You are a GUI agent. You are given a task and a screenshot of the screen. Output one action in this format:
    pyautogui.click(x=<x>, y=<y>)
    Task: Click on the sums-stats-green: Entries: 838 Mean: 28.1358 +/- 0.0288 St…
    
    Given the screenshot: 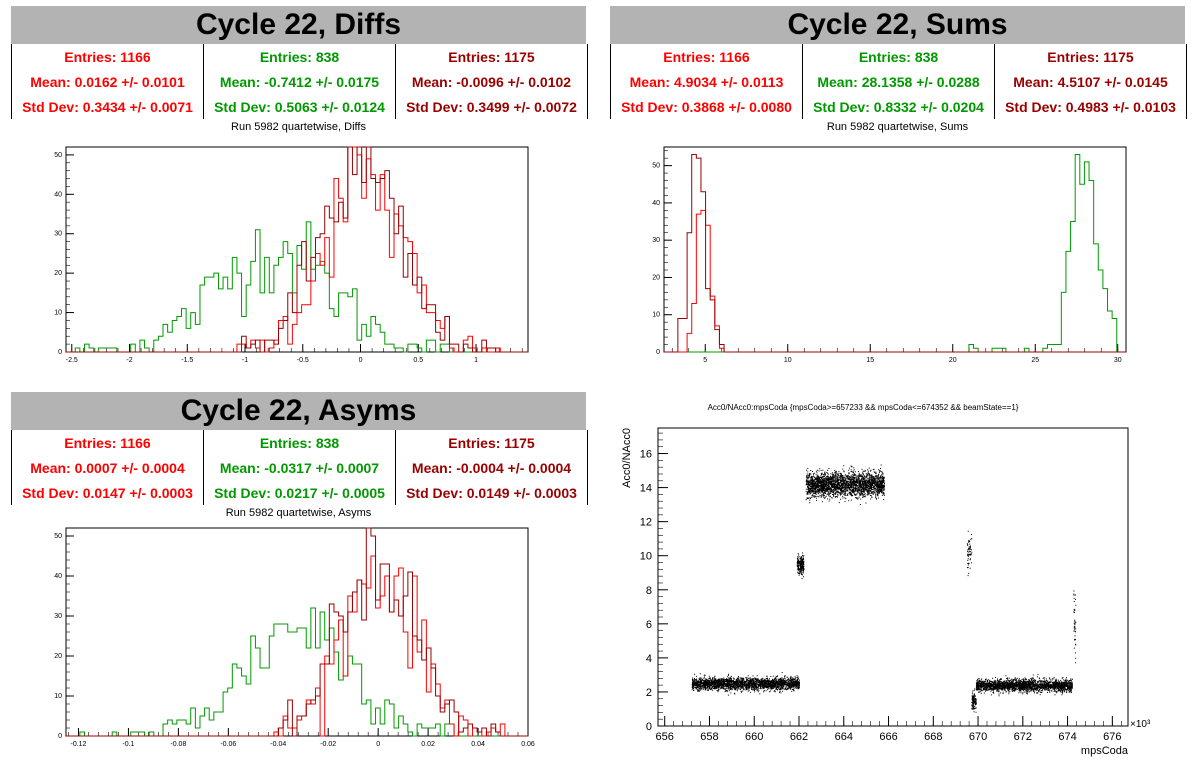 What is the action you would take?
    pyautogui.click(x=899, y=81)
    